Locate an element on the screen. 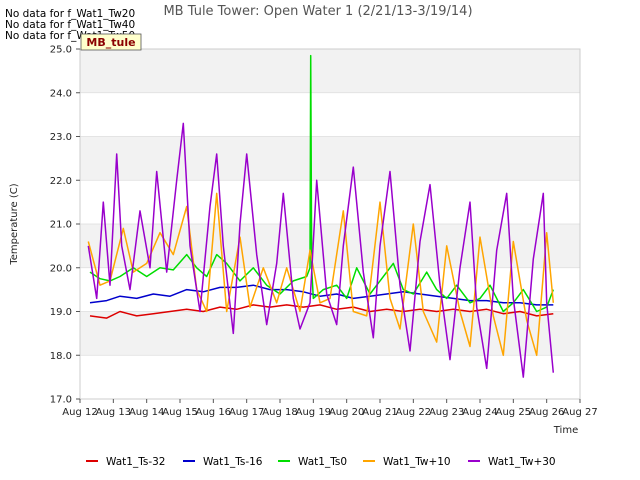 This screenshot has height=480, width=640. legend-item: Wat1_Tw+30 is located at coordinates (512, 462).